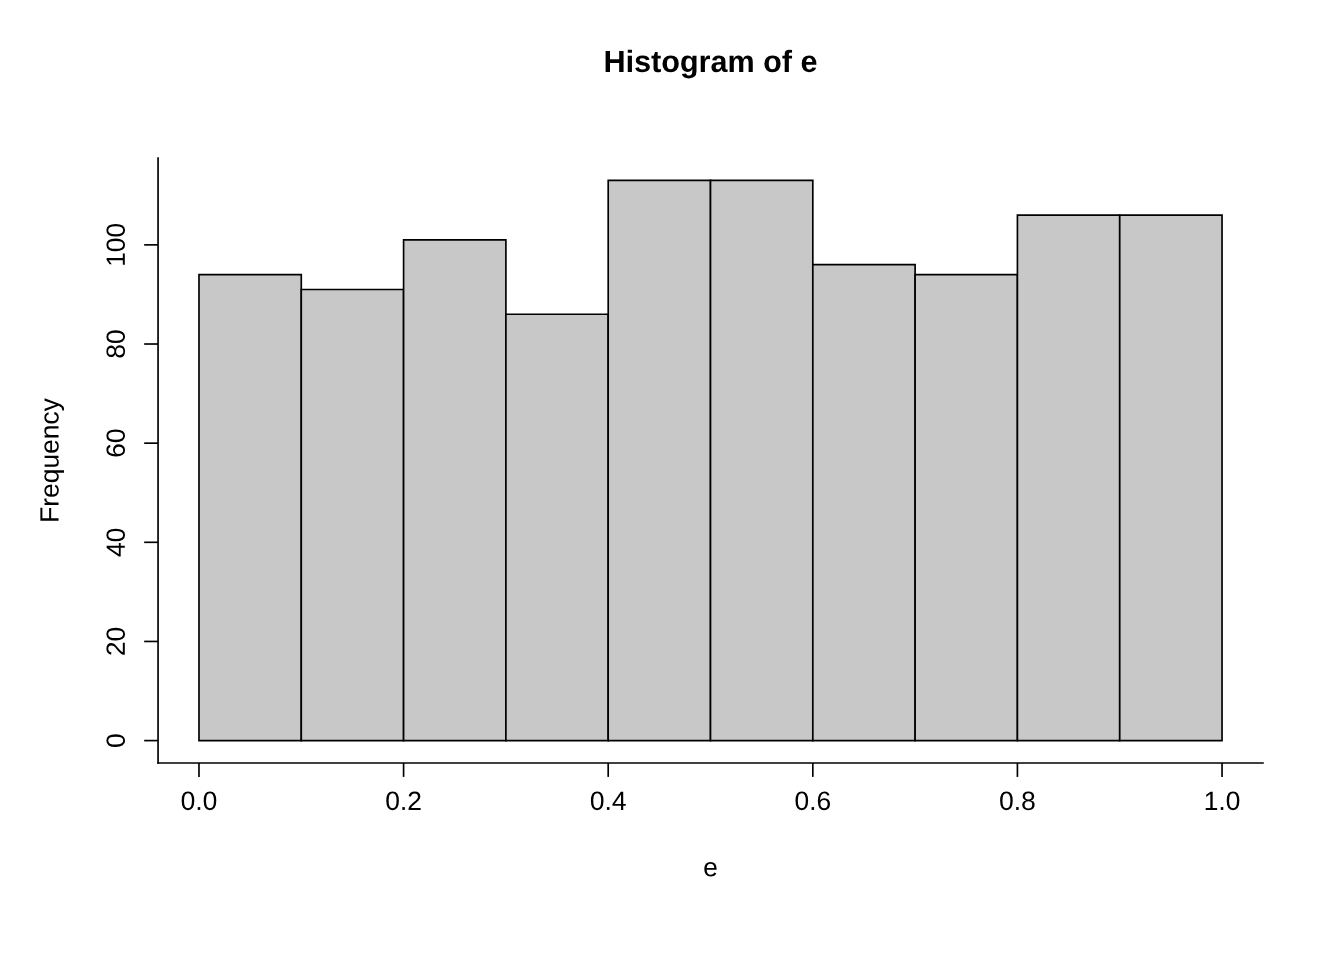 This screenshot has height=960, width=1344. Describe the element at coordinates (52, 459) in the screenshot. I see `y-axis-title: Frequency` at that location.